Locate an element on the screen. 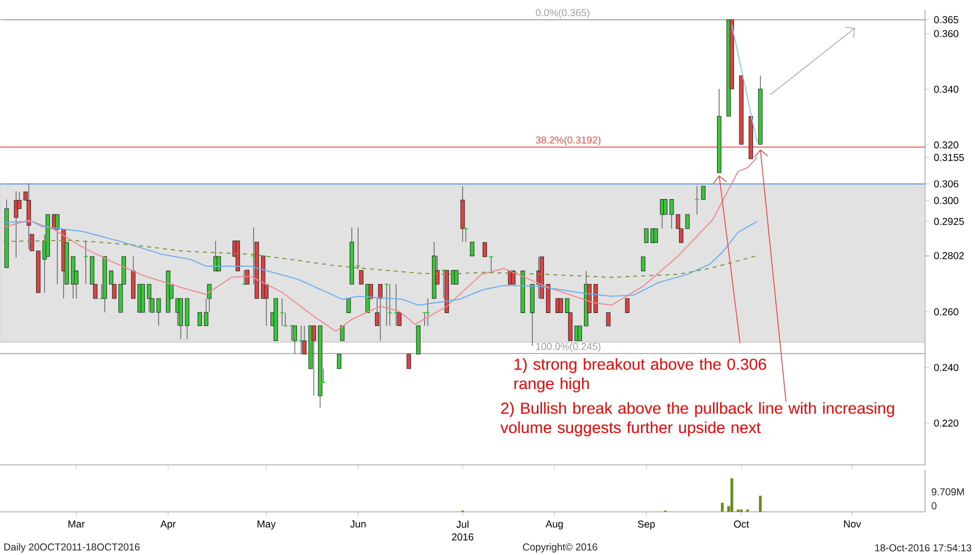  x-tick-label: Apr is located at coordinates (168, 525).